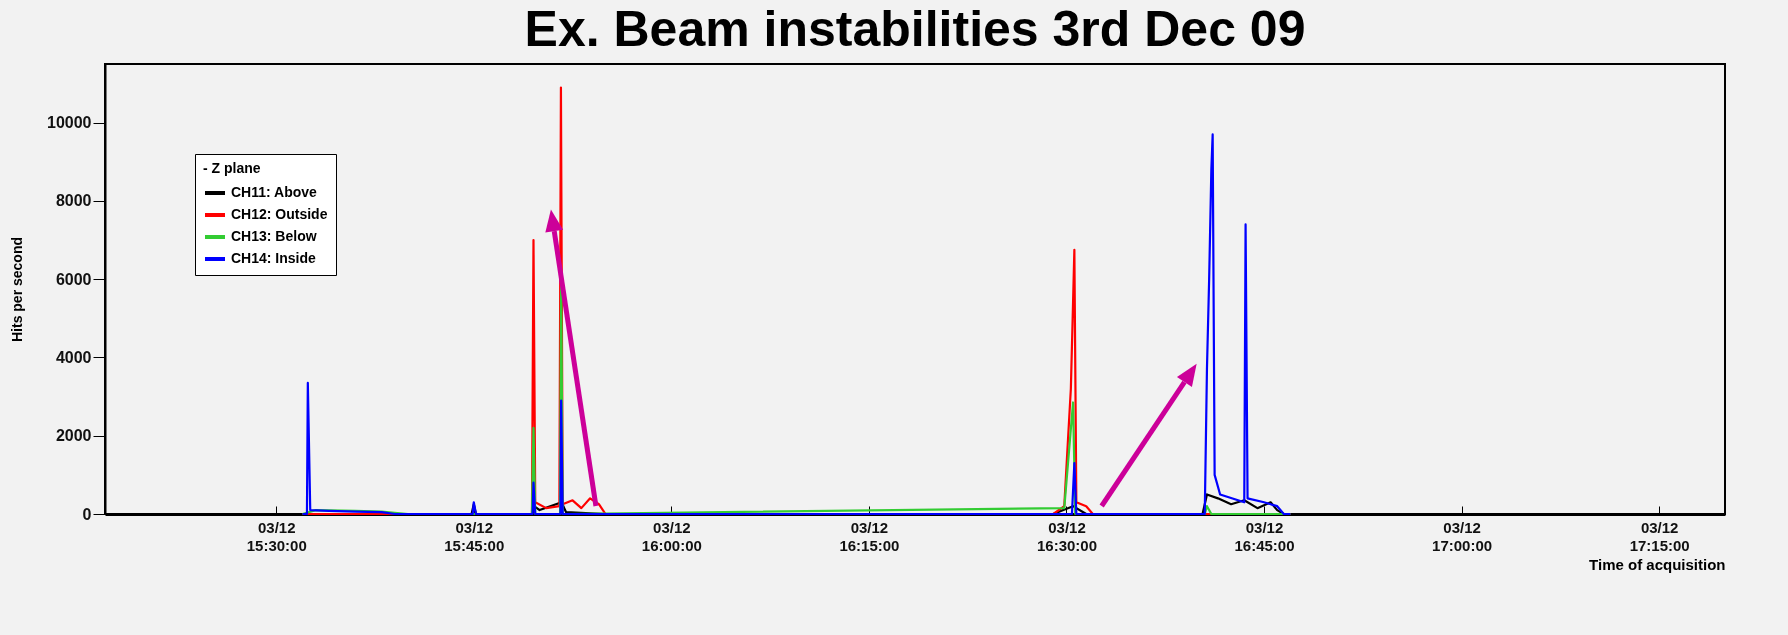 This screenshot has width=1788, height=635. I want to click on x-tick-label: 03/12 15:45:00, so click(474, 536).